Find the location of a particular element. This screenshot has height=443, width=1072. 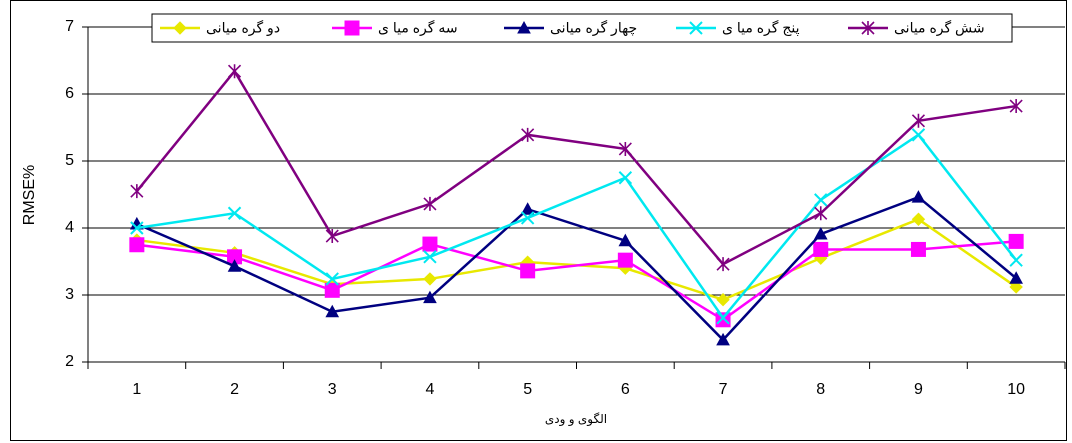

x-tick-label: 8 is located at coordinates (820, 389).